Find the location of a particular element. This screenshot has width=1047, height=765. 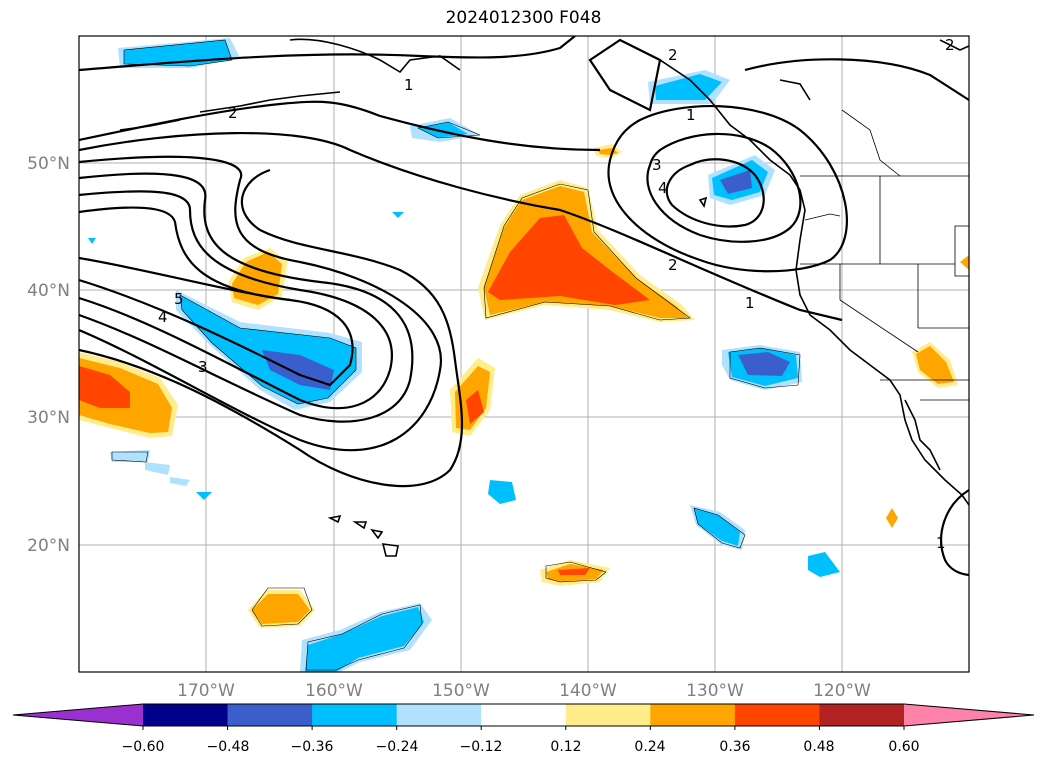

lon-label: 140°W is located at coordinates (588, 691).